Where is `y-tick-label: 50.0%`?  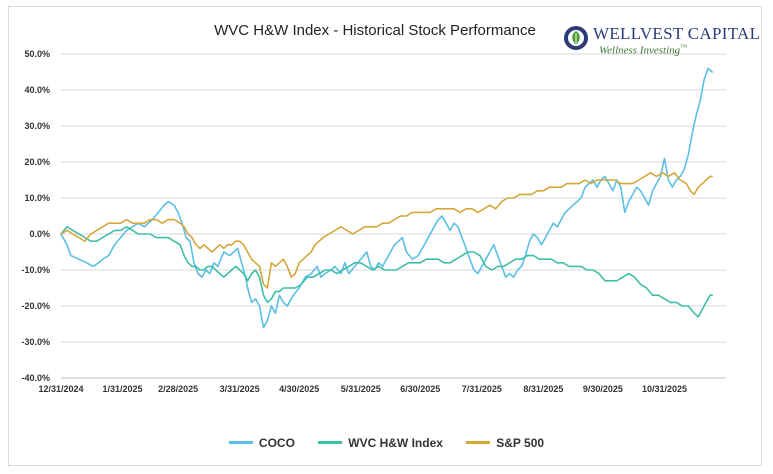 y-tick-label: 50.0% is located at coordinates (37, 54).